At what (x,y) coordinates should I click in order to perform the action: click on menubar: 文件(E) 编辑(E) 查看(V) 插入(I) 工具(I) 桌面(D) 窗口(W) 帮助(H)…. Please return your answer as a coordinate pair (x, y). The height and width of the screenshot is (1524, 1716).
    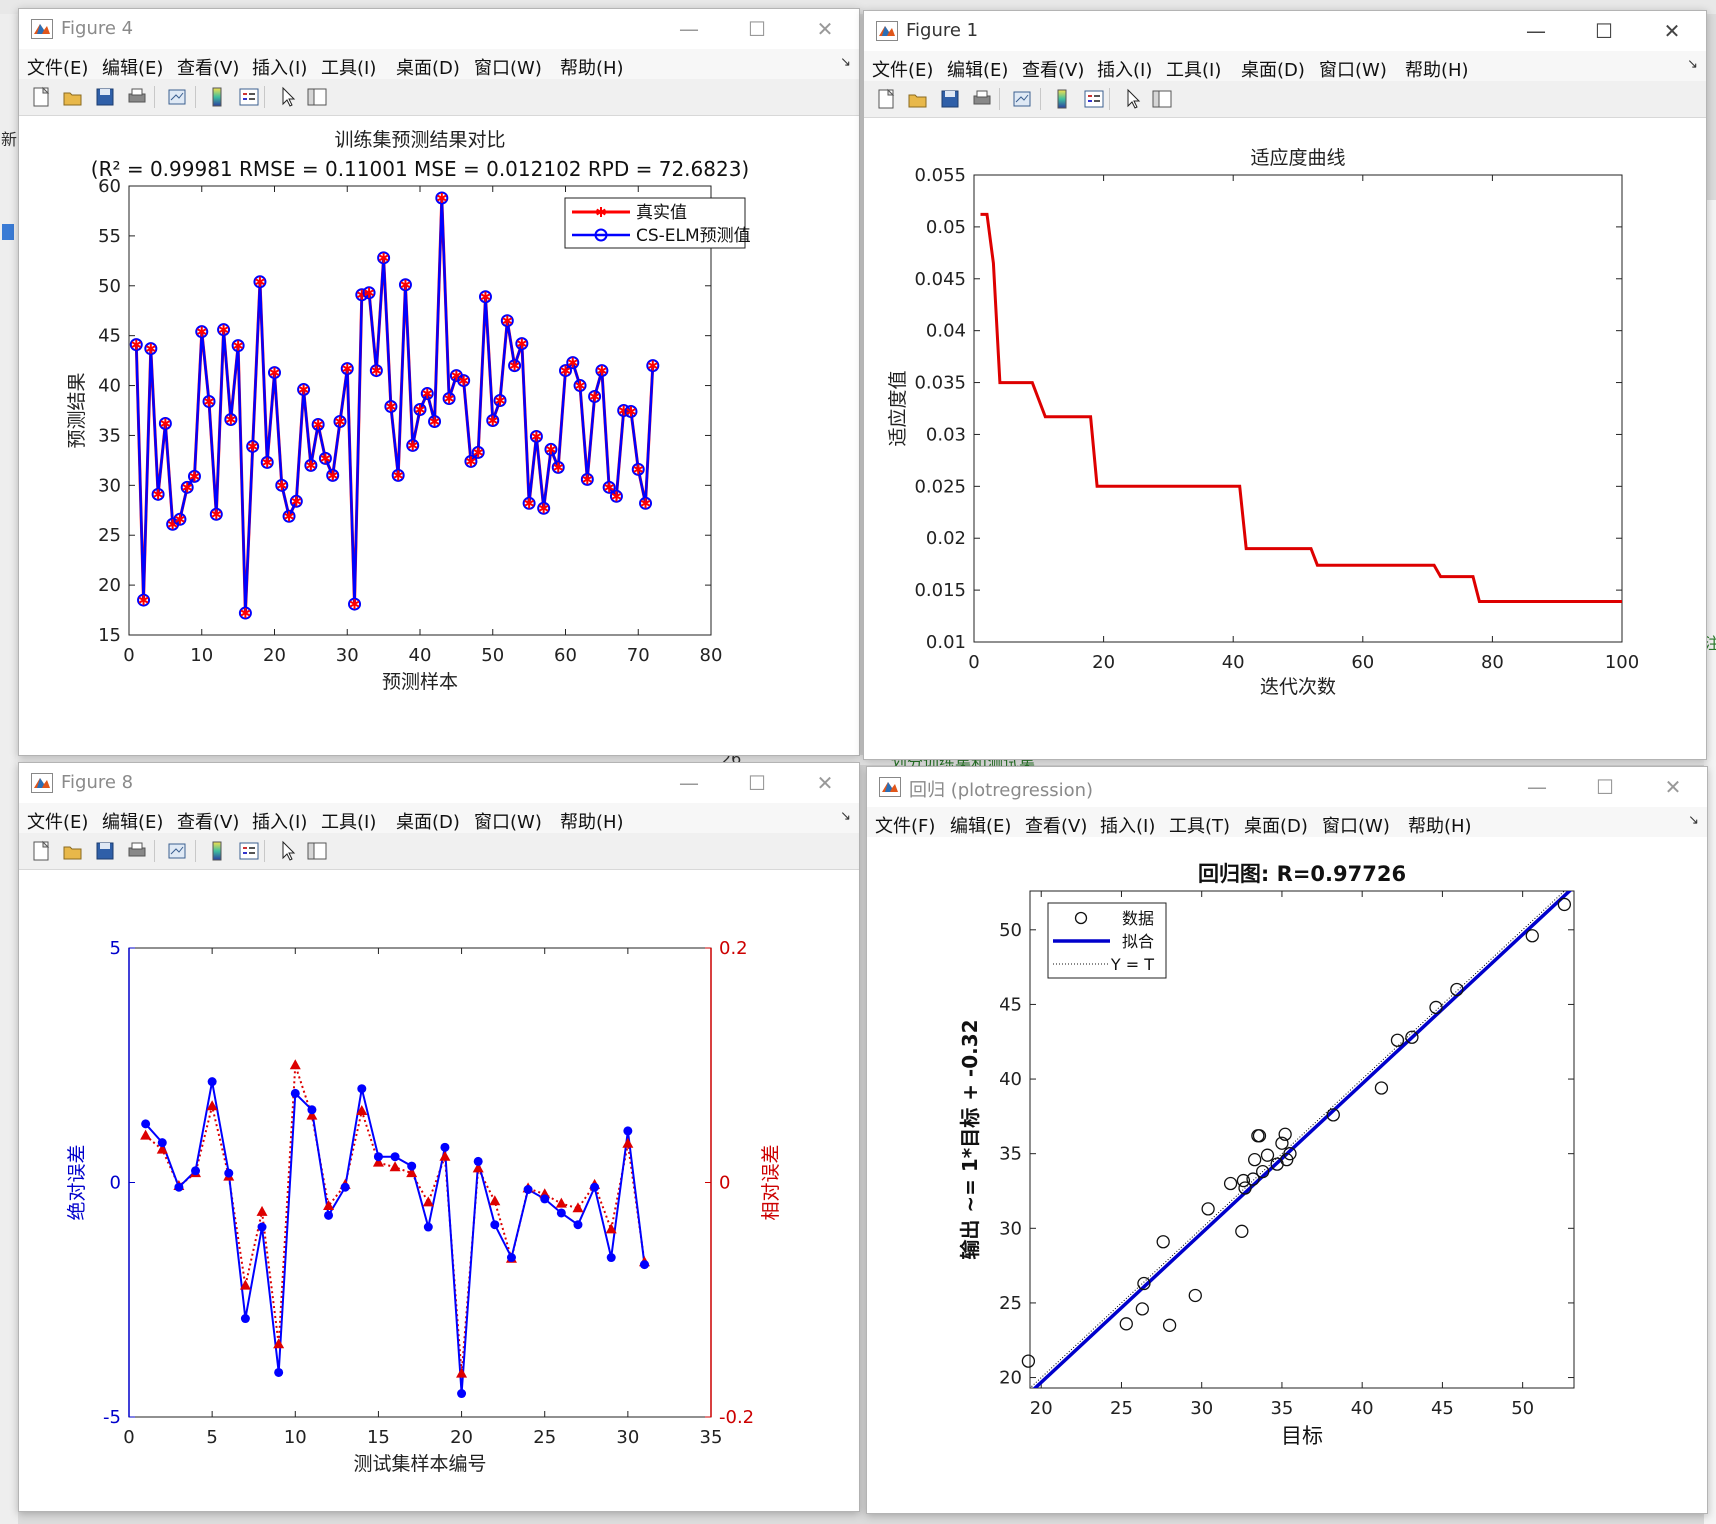
    Looking at the image, I should click on (439, 818).